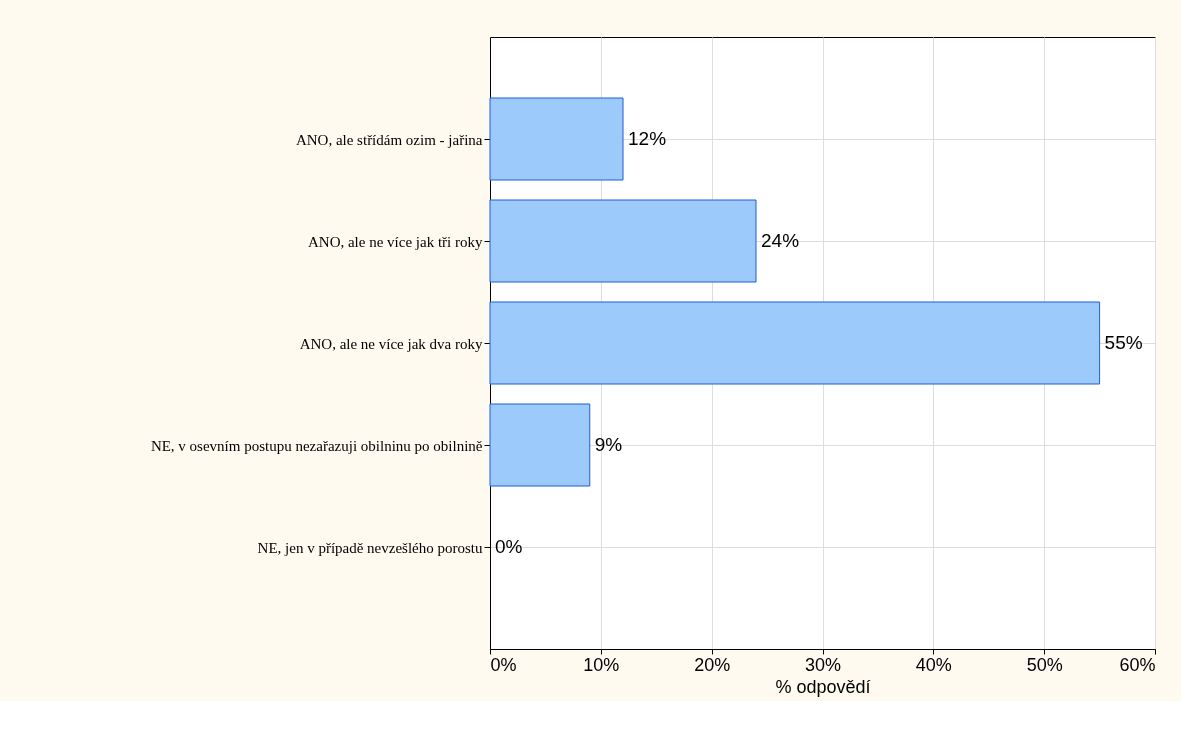 The width and height of the screenshot is (1191, 731). I want to click on data-label: 55%, so click(1123, 342).